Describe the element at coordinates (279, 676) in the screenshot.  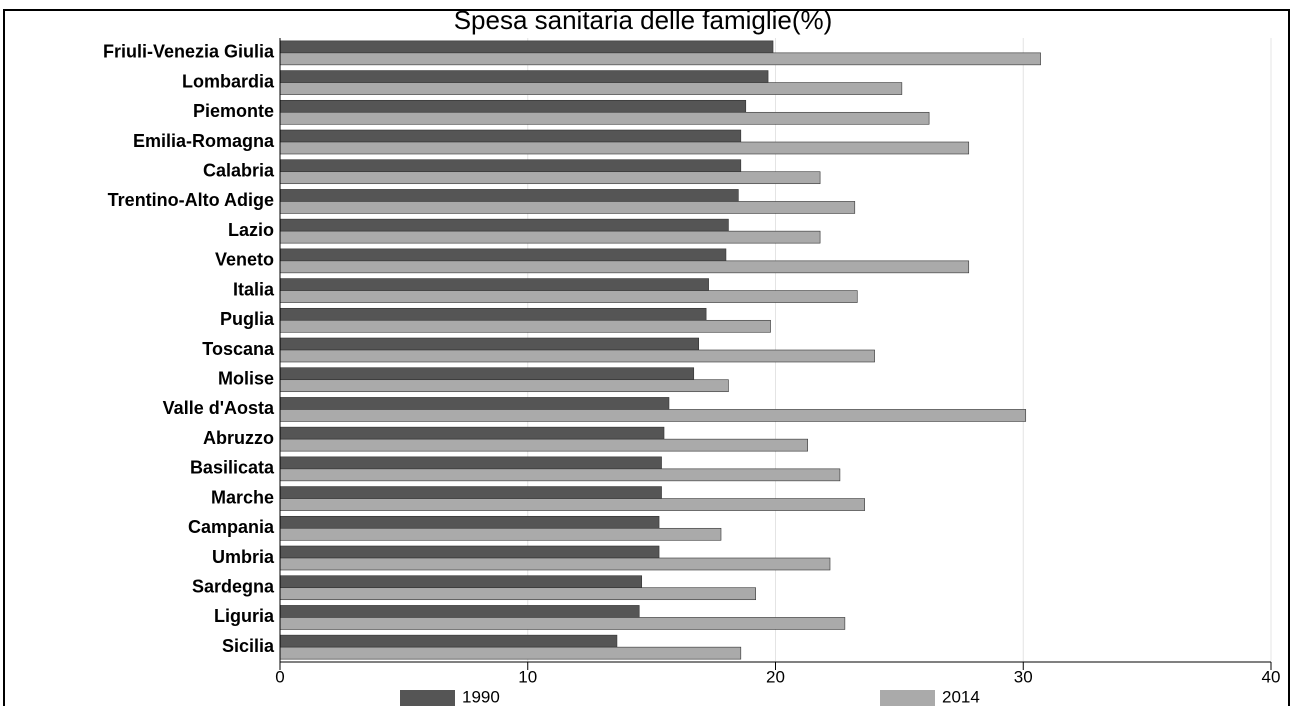
I see `x-tick-label: 0` at that location.